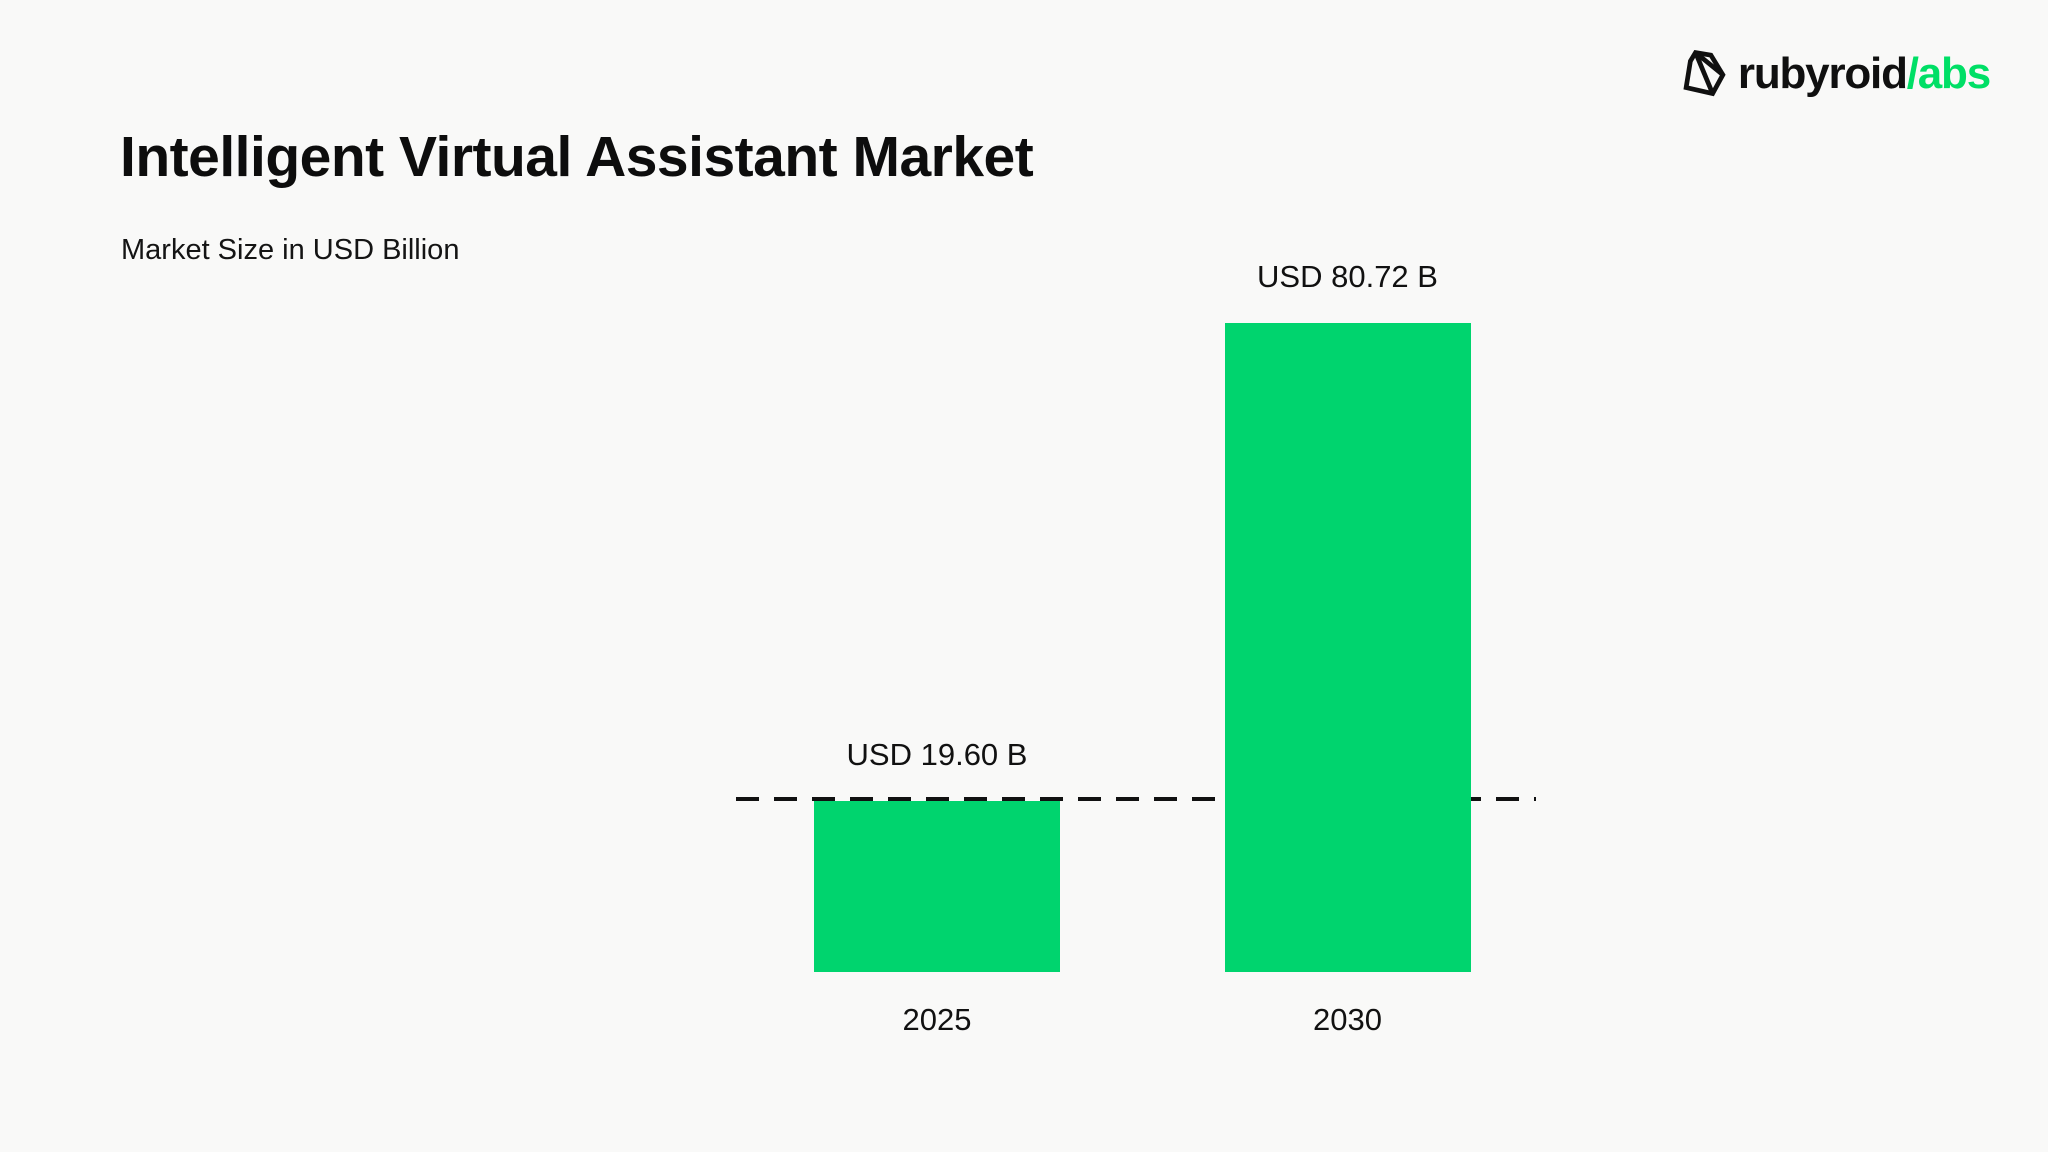 Image resolution: width=2048 pixels, height=1152 pixels. I want to click on bar-2030, so click(1347, 647).